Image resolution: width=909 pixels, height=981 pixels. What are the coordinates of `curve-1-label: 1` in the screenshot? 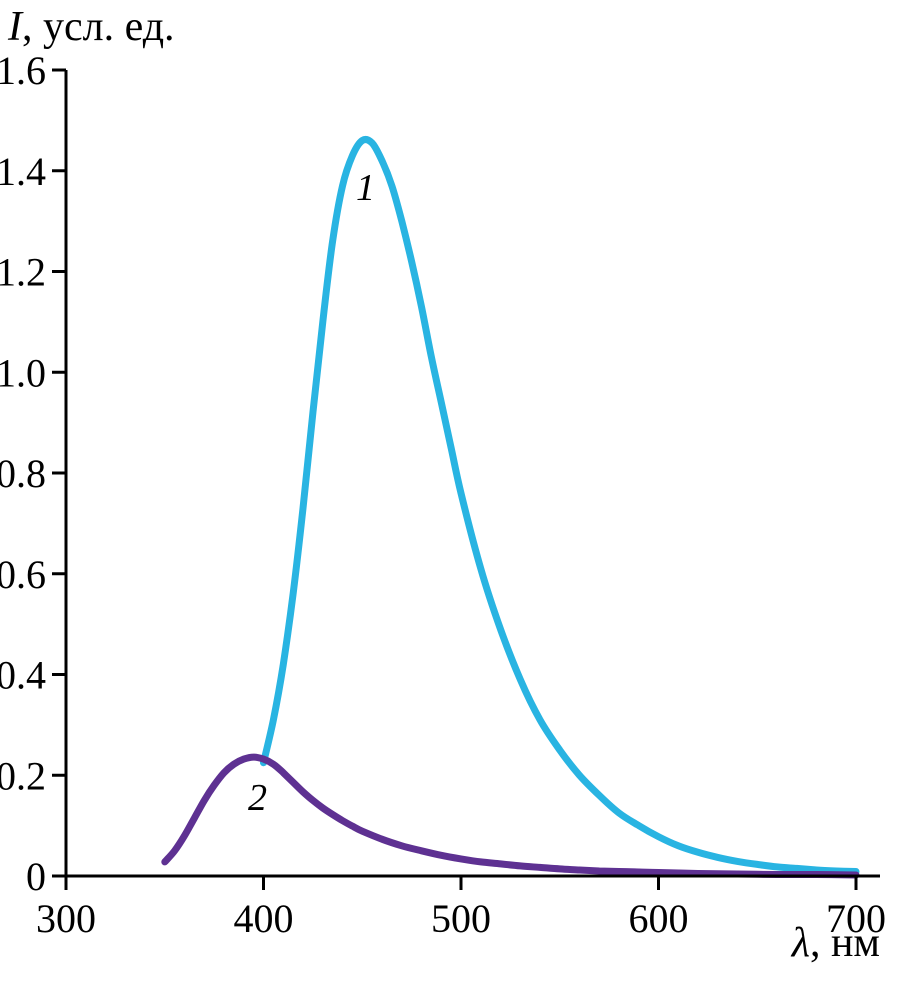 It's located at (365, 188).